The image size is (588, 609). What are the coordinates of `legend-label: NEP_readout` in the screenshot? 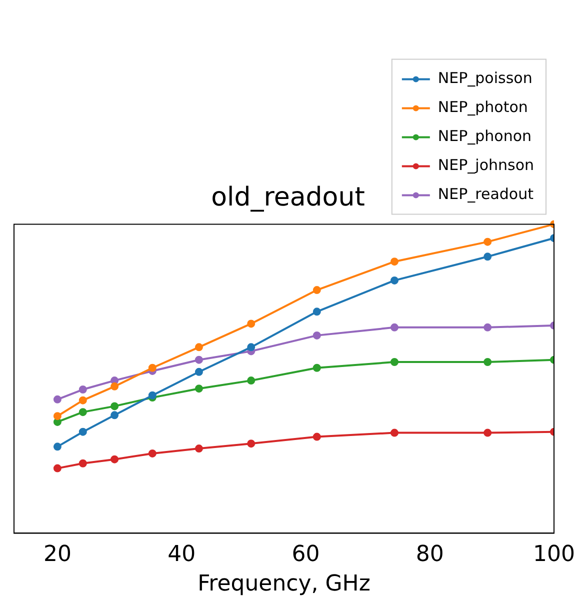 It's located at (486, 194).